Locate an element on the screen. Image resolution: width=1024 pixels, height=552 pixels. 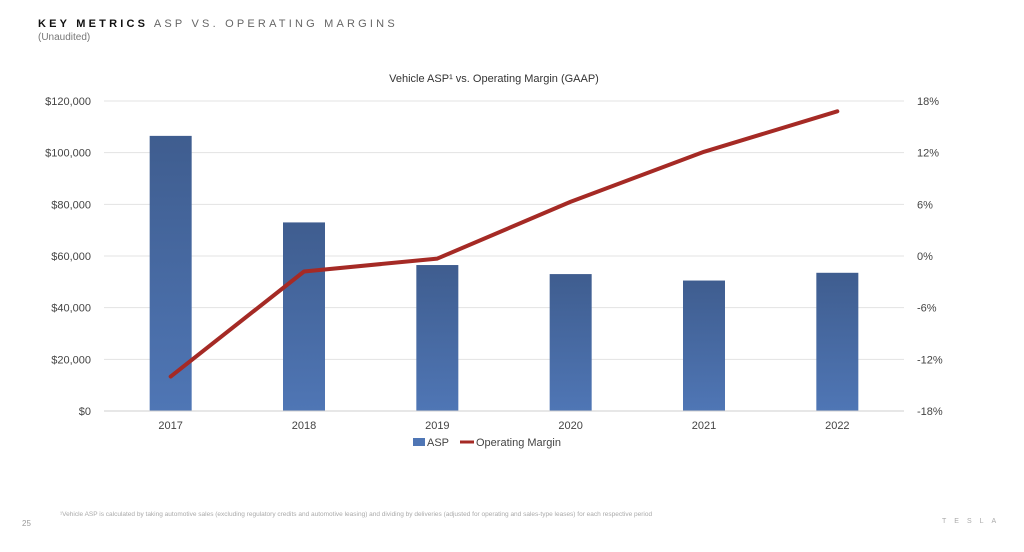
legend-margin-label: Operating Margin is located at coordinates (518, 443).